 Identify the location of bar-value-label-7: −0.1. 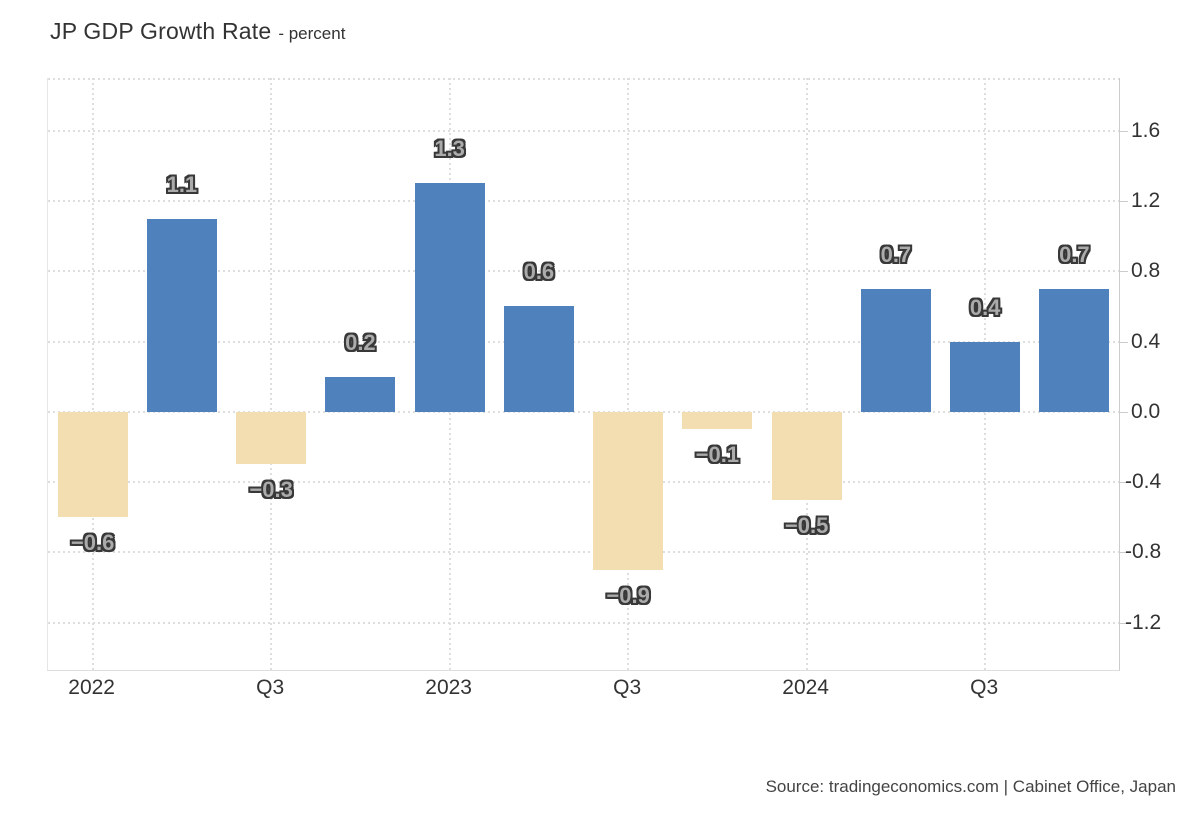
(717, 455).